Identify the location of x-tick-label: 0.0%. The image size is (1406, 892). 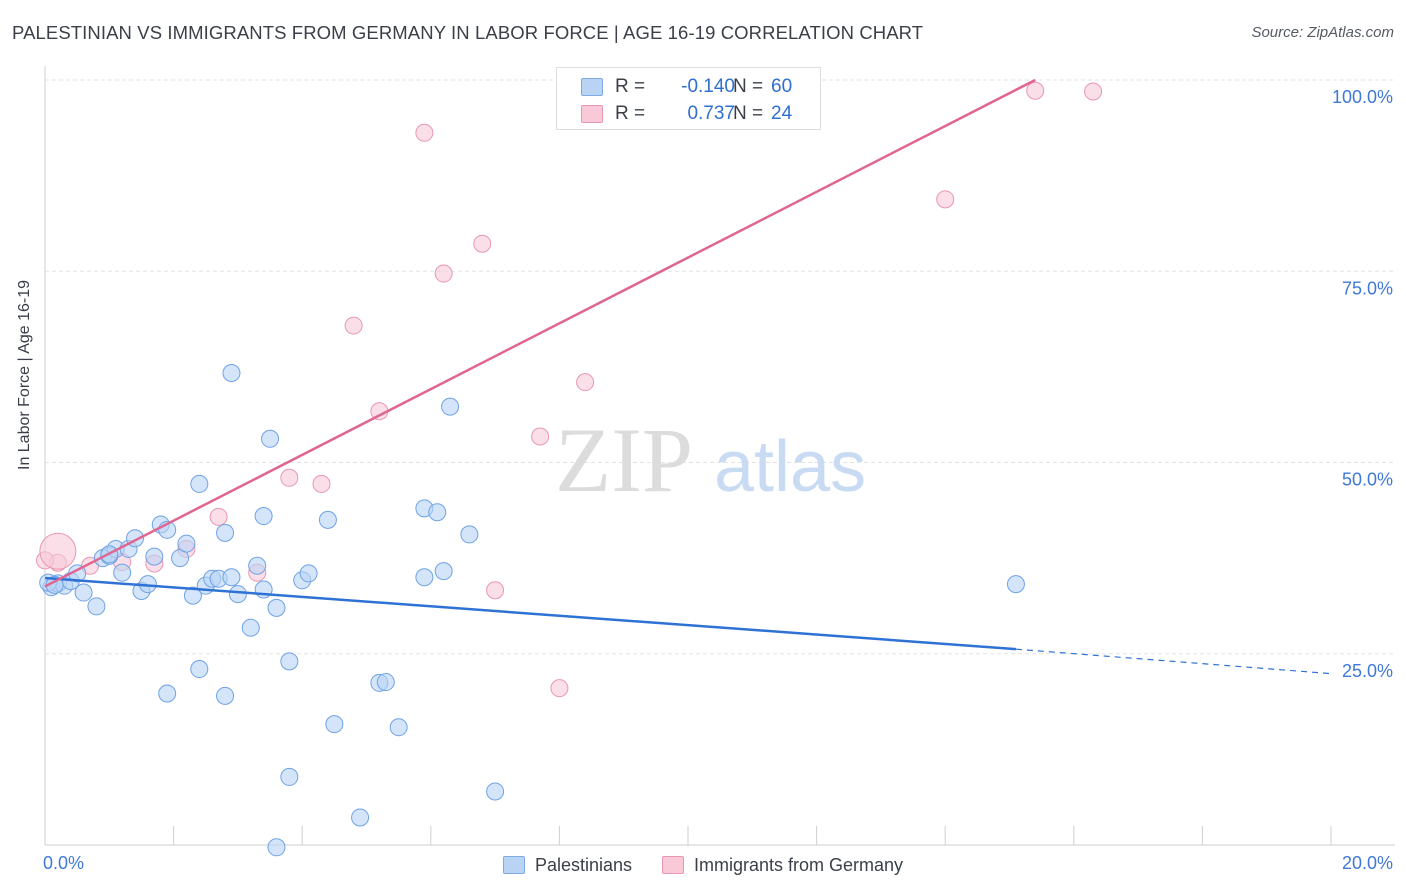
(63, 863).